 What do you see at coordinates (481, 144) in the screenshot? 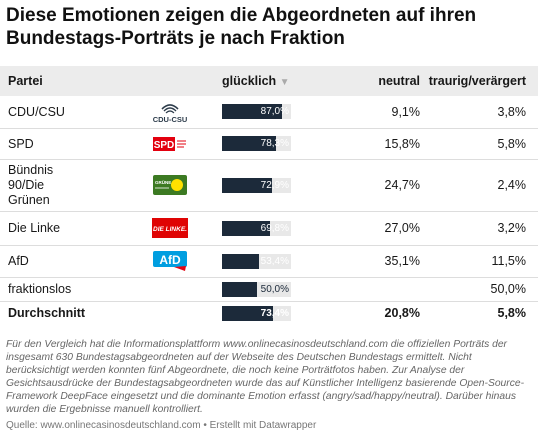
I see `sad-value: 5,8%` at bounding box center [481, 144].